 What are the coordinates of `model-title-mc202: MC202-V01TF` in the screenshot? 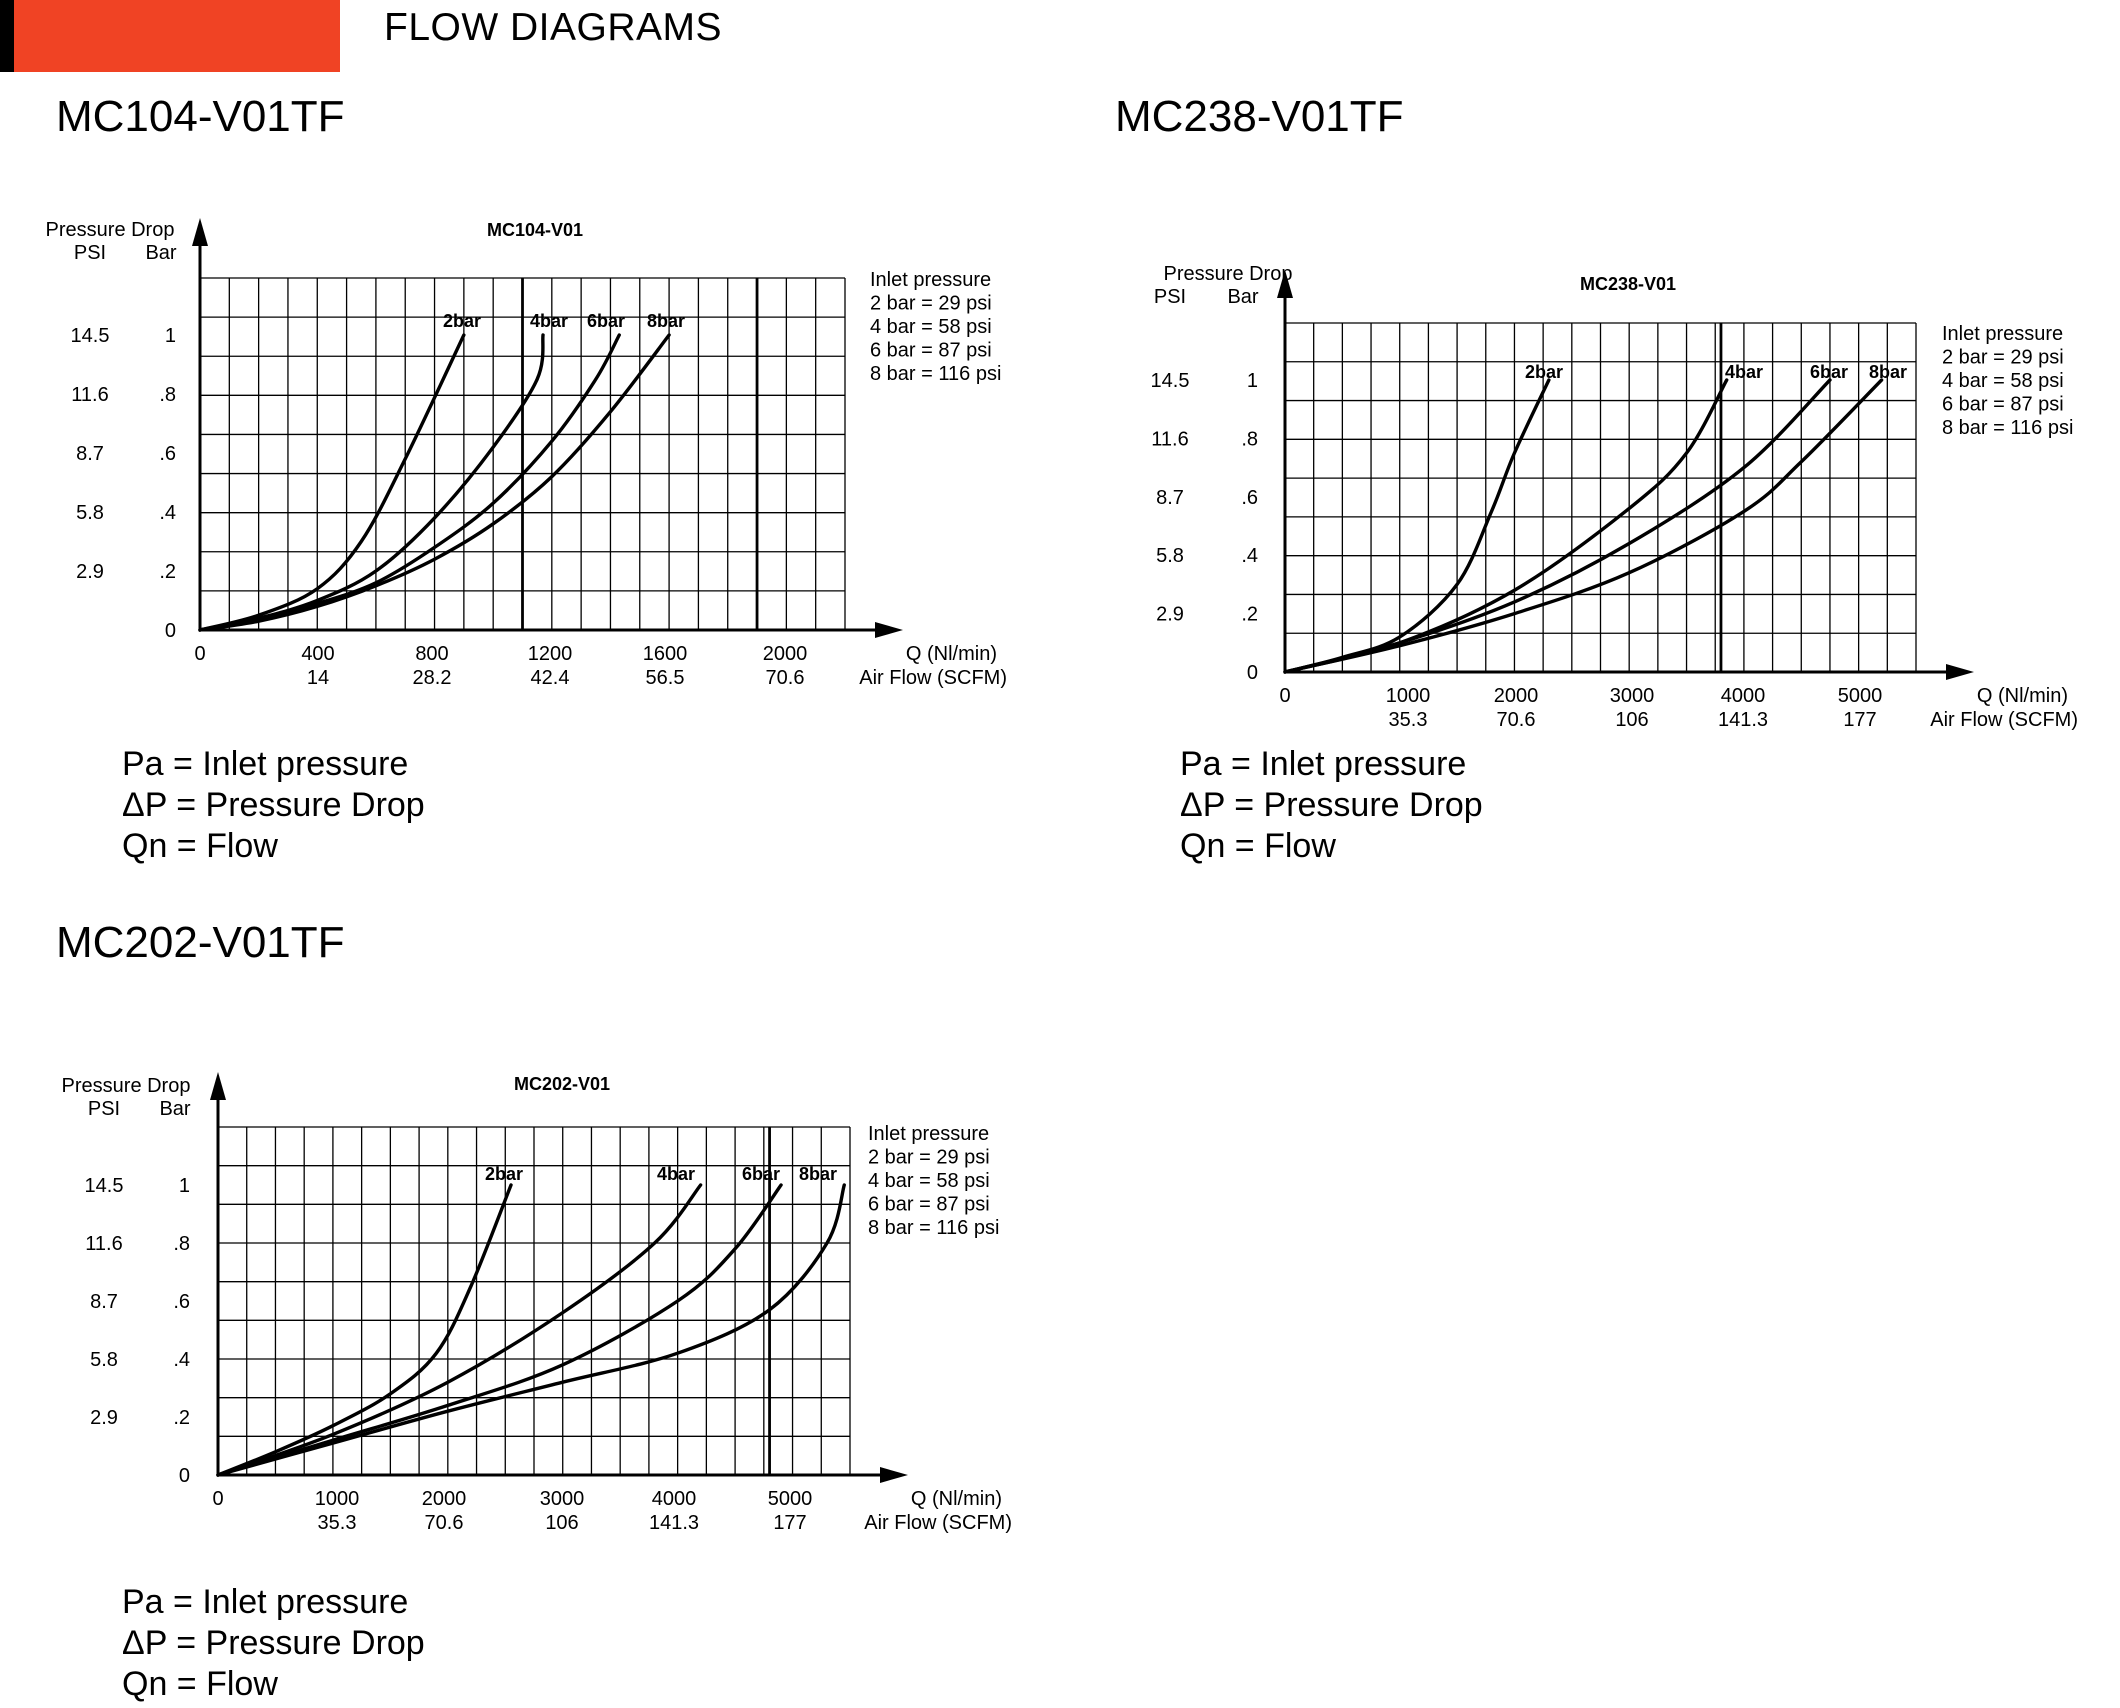 It's located at (200, 942).